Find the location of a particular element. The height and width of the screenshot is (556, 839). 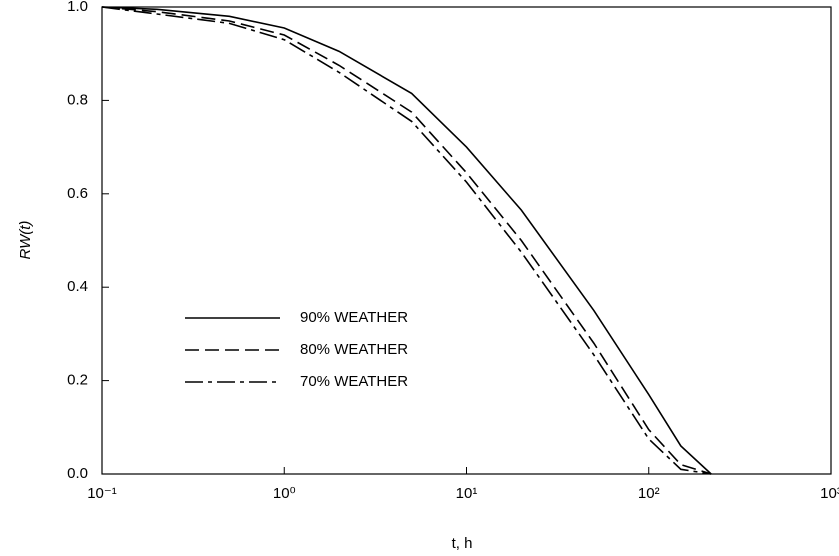

legend-label: 80% WEATHER is located at coordinates (354, 349).